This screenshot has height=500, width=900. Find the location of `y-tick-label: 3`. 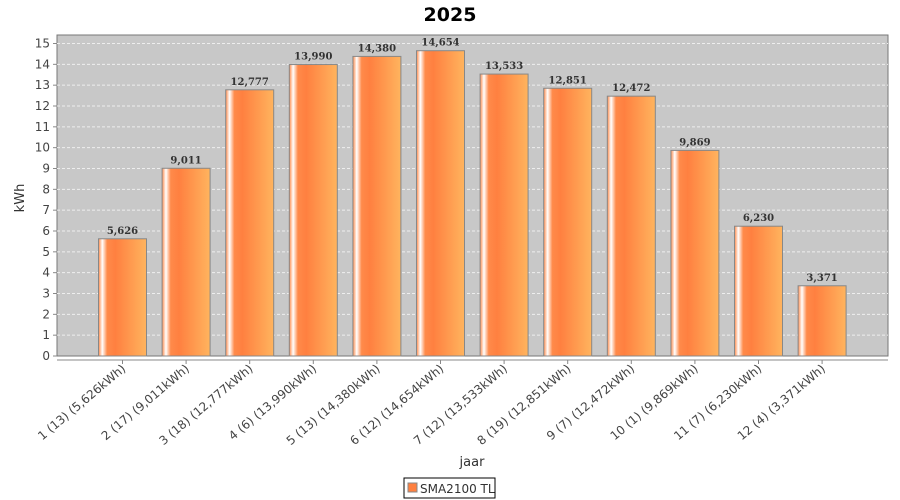

y-tick-label: 3 is located at coordinates (46, 294).